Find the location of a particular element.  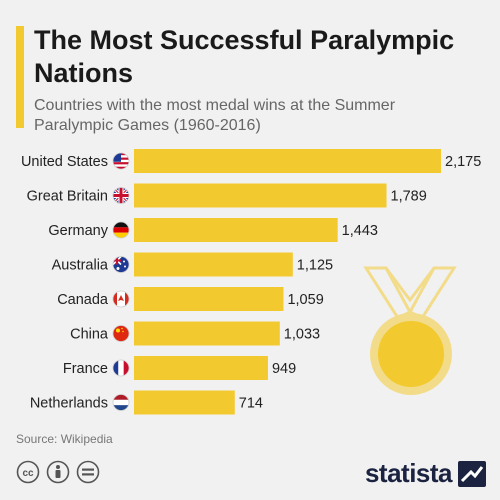

person-icon is located at coordinates (58, 472).